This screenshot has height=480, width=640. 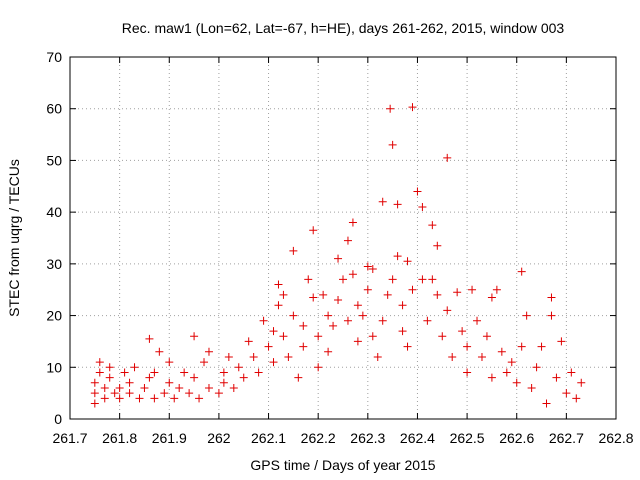 I want to click on x-axis-label: GPS time / Days of year 2015, so click(x=342, y=465).